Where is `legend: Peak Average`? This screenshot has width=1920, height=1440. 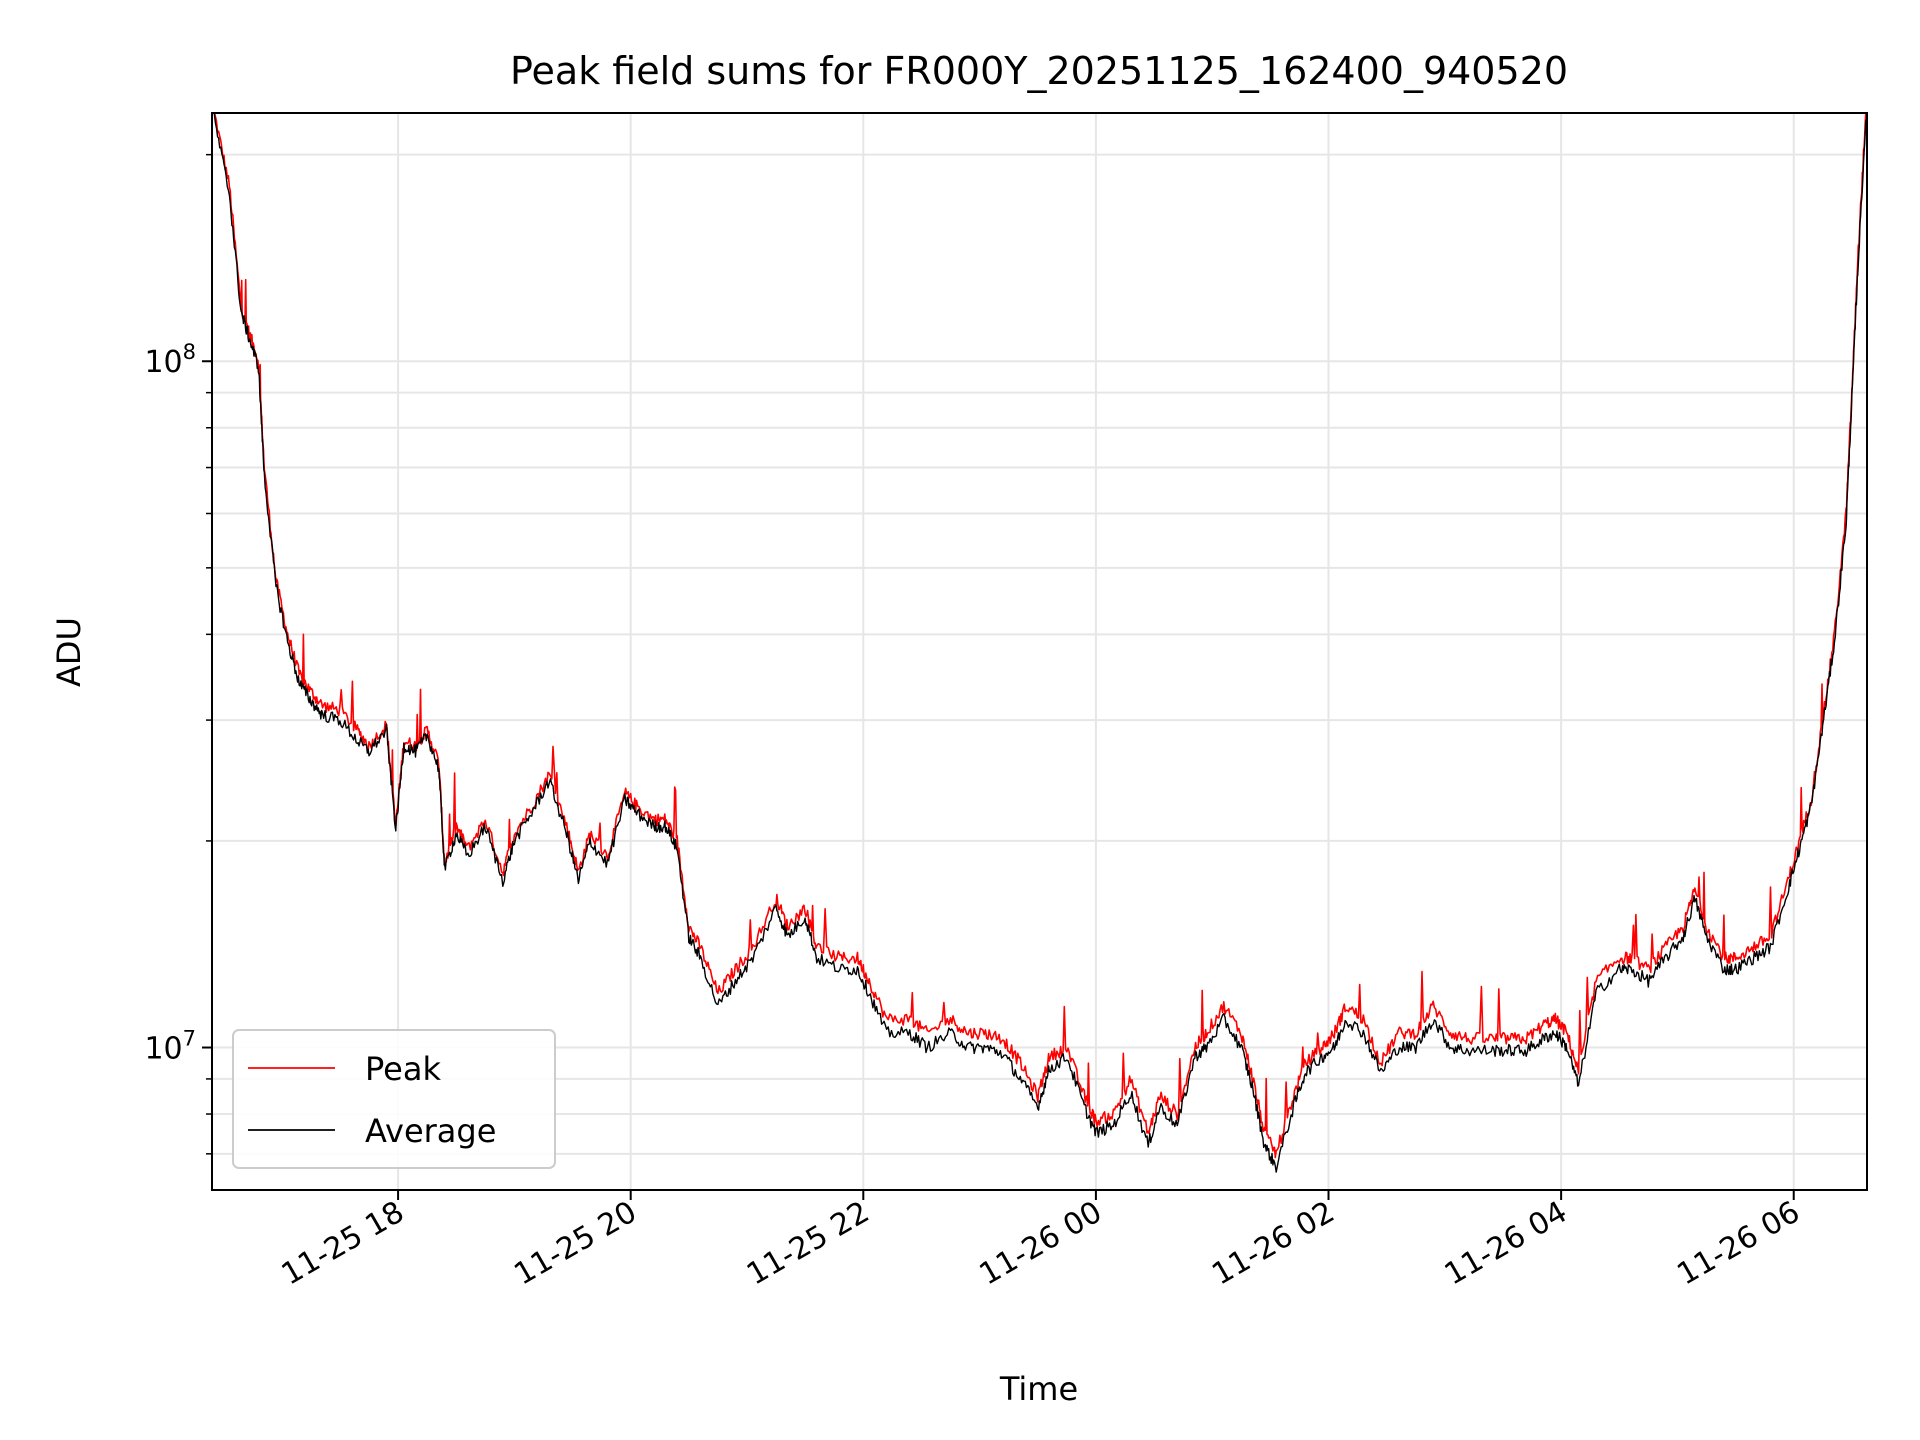 legend: Peak Average is located at coordinates (394, 1099).